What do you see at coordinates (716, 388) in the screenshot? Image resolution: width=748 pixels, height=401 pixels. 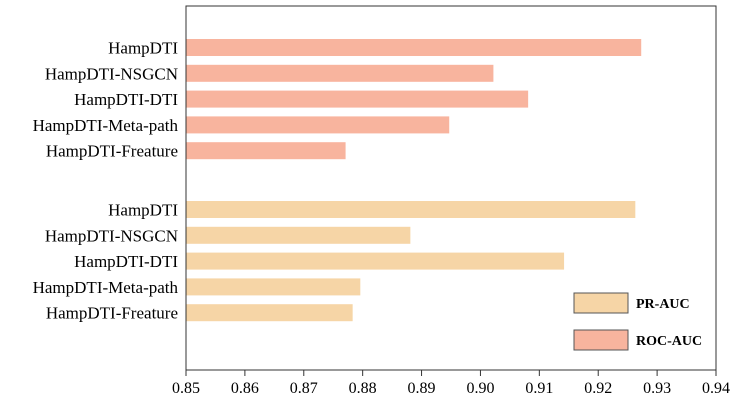 I see `x-tick-label-10: 0.94` at bounding box center [716, 388].